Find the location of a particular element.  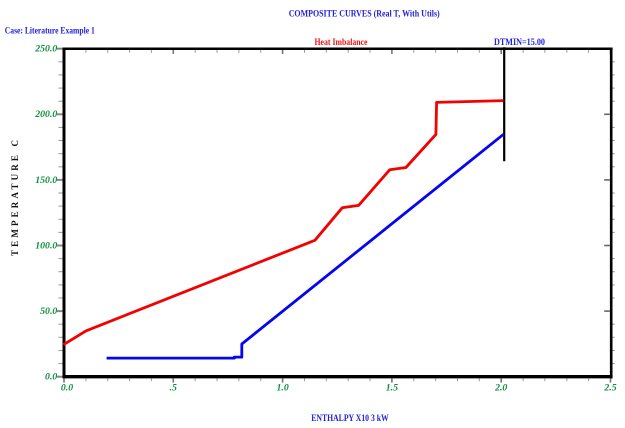

svg-text: Heat Imbalance is located at coordinates (341, 43).